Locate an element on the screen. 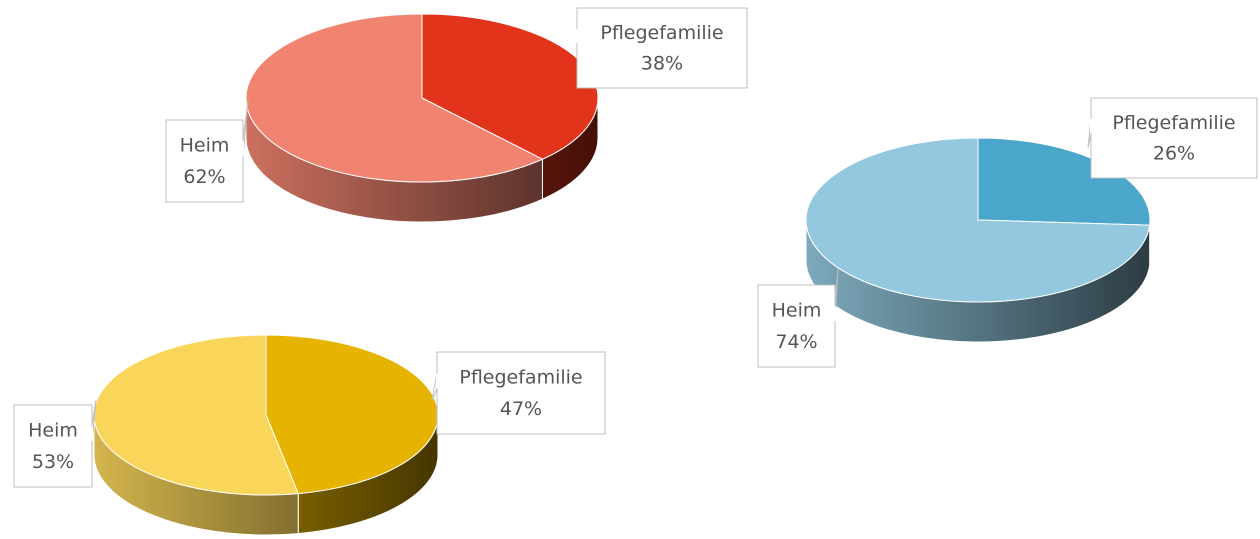  slice-value-label: 62% is located at coordinates (204, 177).